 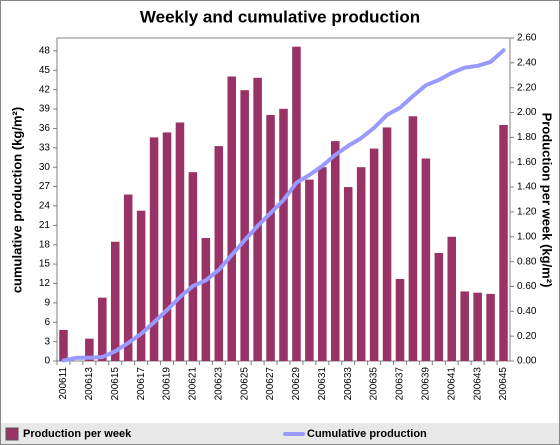 I want to click on y-tick-label: 12, so click(x=45, y=283).